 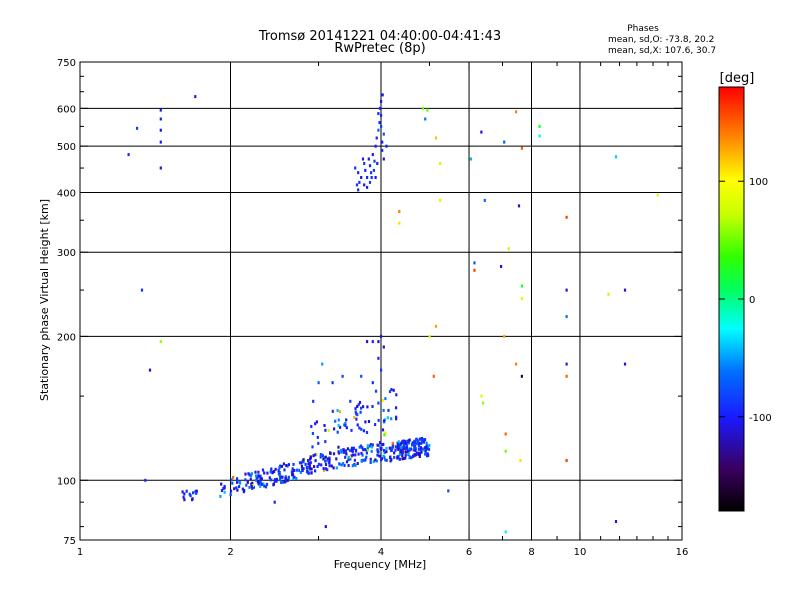 What do you see at coordinates (737, 78) in the screenshot?
I see `colorbar-label: [deg]` at bounding box center [737, 78].